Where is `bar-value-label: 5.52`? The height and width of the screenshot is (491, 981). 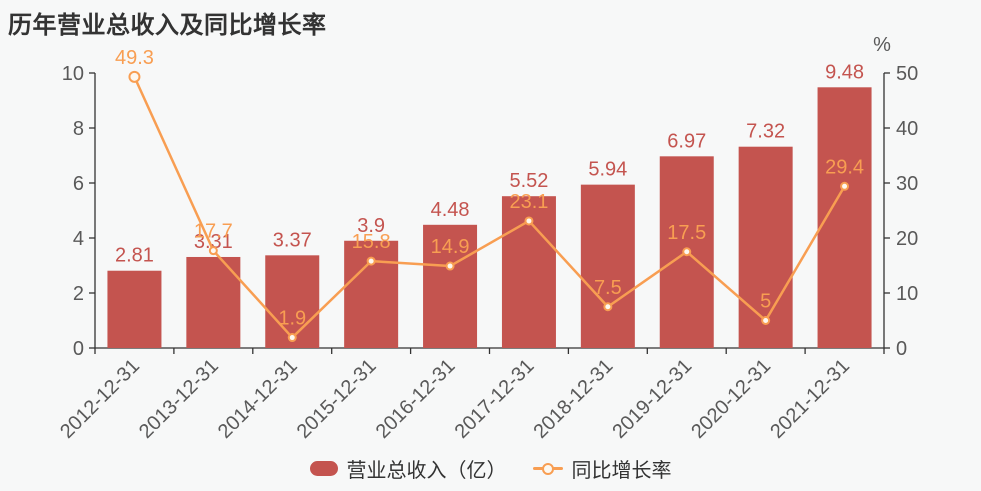
bar-value-label: 5.52 is located at coordinates (528, 181).